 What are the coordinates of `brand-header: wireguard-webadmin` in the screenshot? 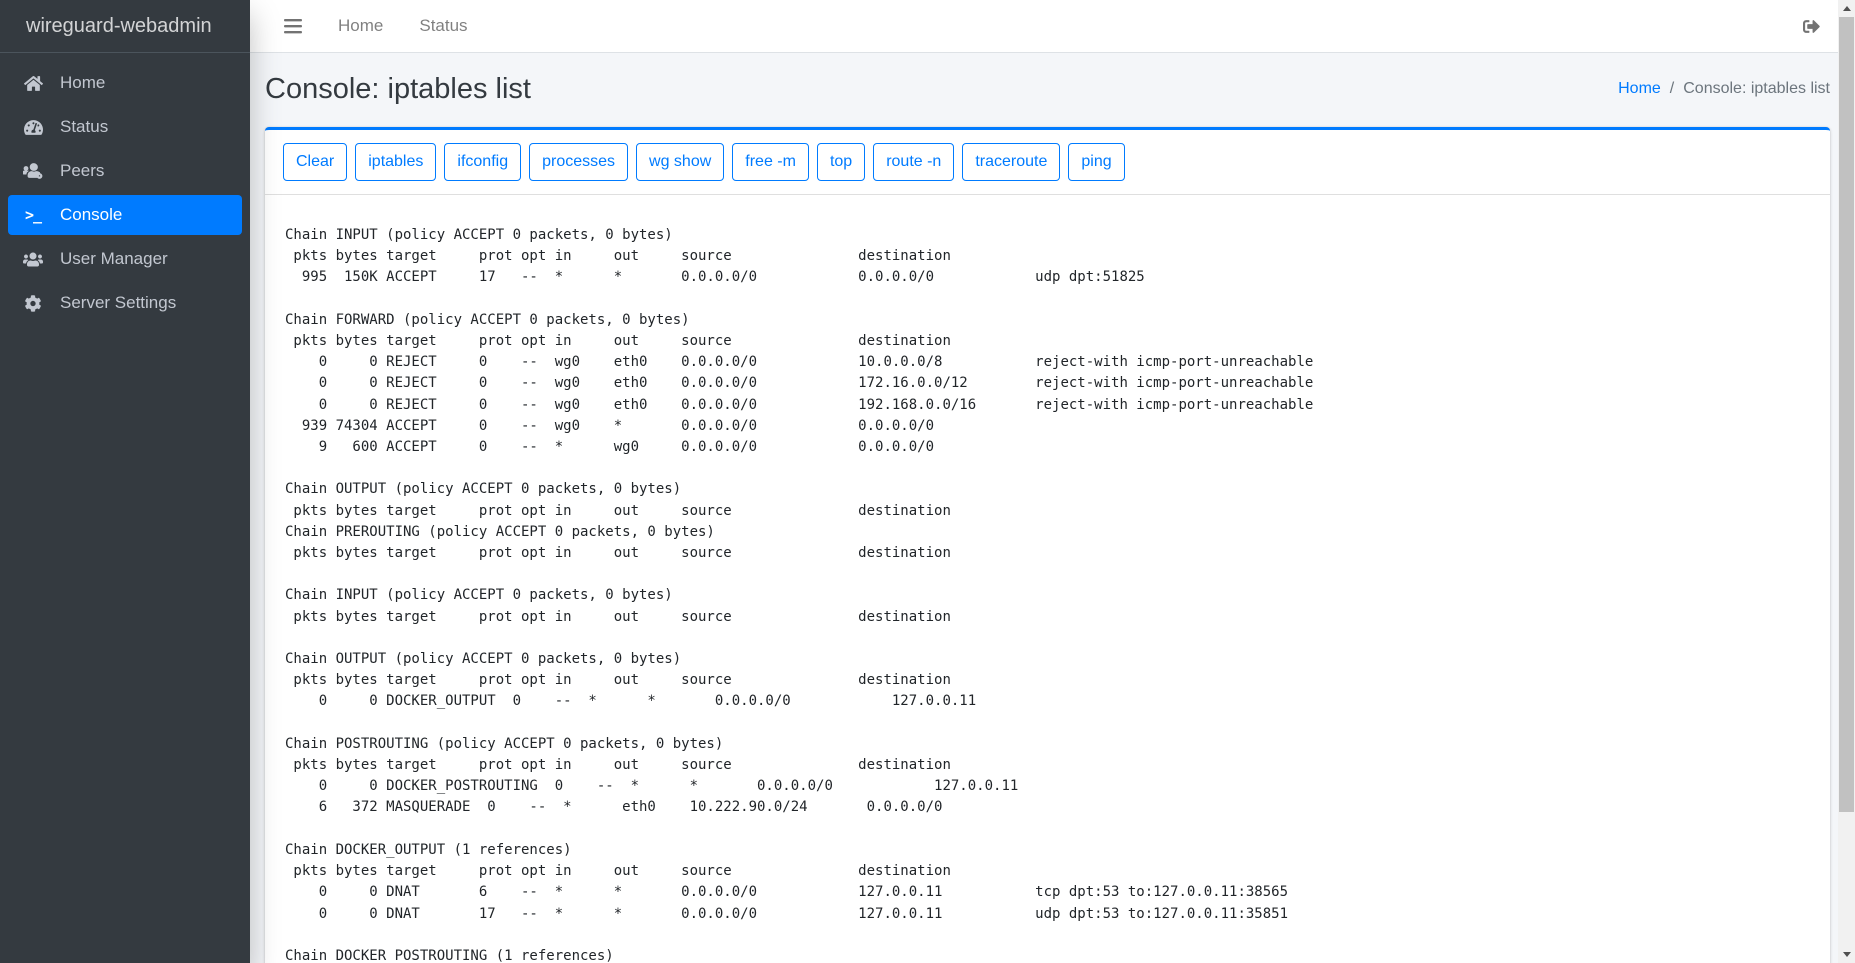 It's located at (125, 26).